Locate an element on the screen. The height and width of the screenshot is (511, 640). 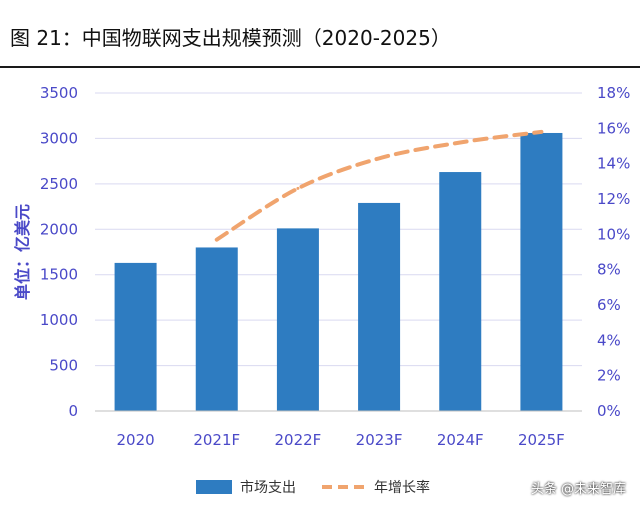
x-tick-label: 2022F is located at coordinates (298, 440).